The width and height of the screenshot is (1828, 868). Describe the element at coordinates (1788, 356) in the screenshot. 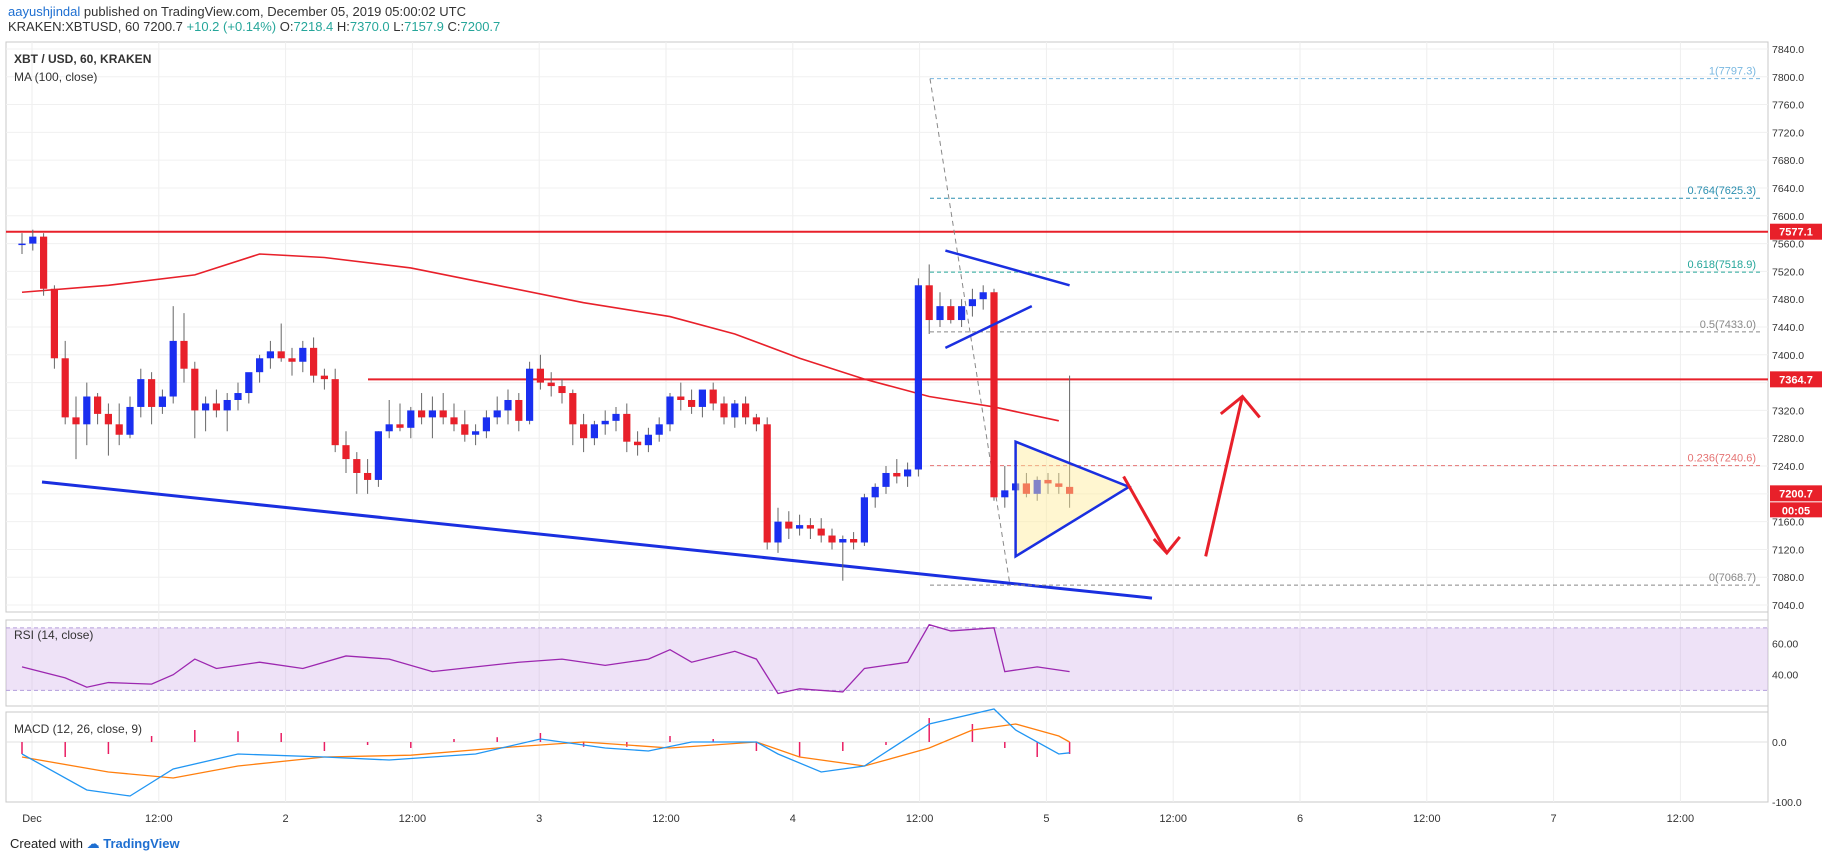

I see `price-axis-label: 7400.0` at that location.